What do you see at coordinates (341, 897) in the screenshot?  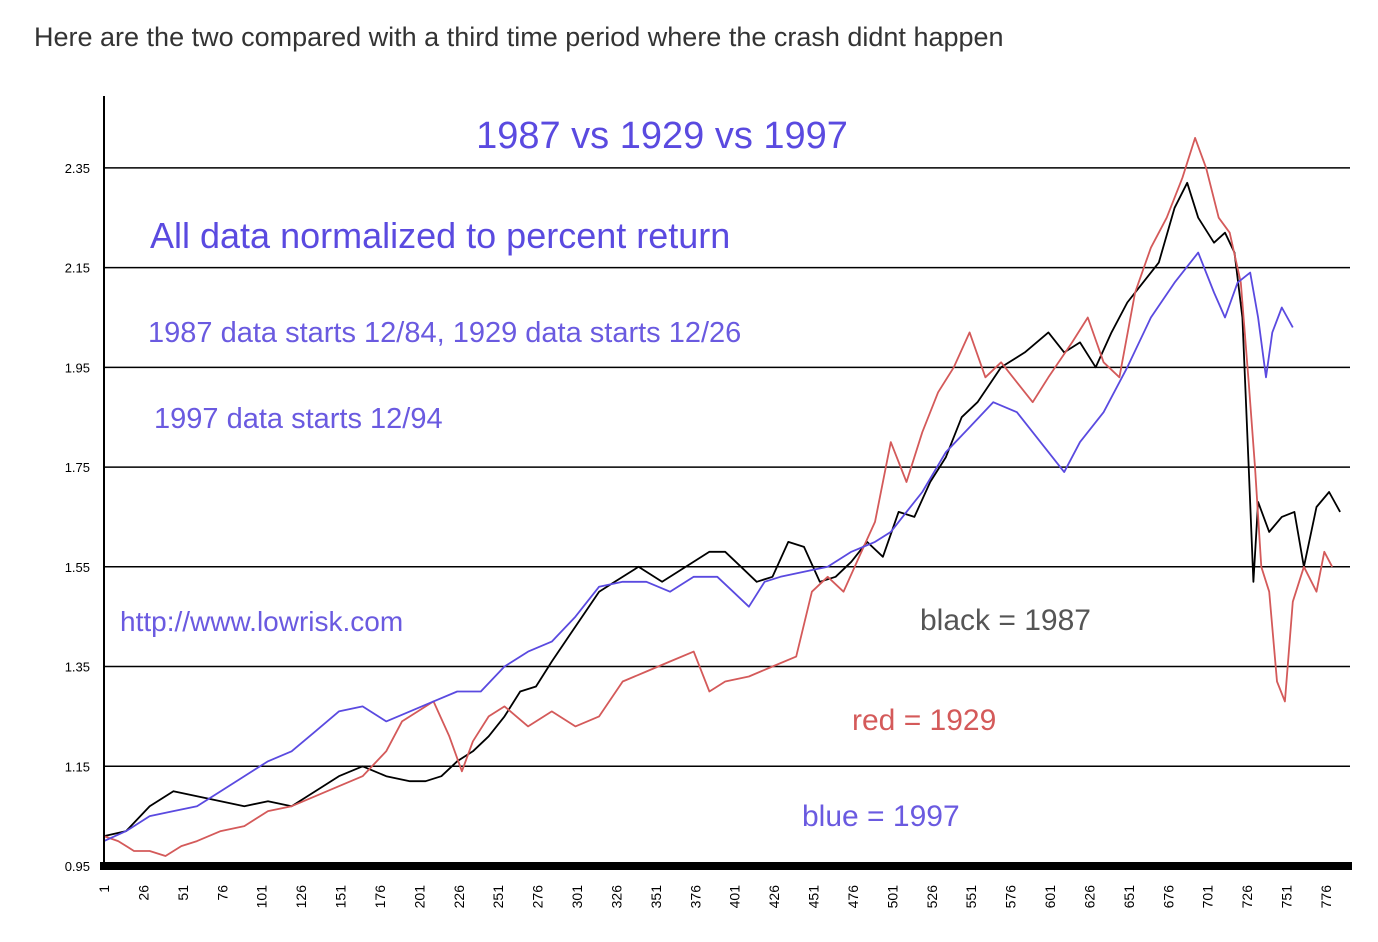 I see `x-tick-label: 151` at bounding box center [341, 897].